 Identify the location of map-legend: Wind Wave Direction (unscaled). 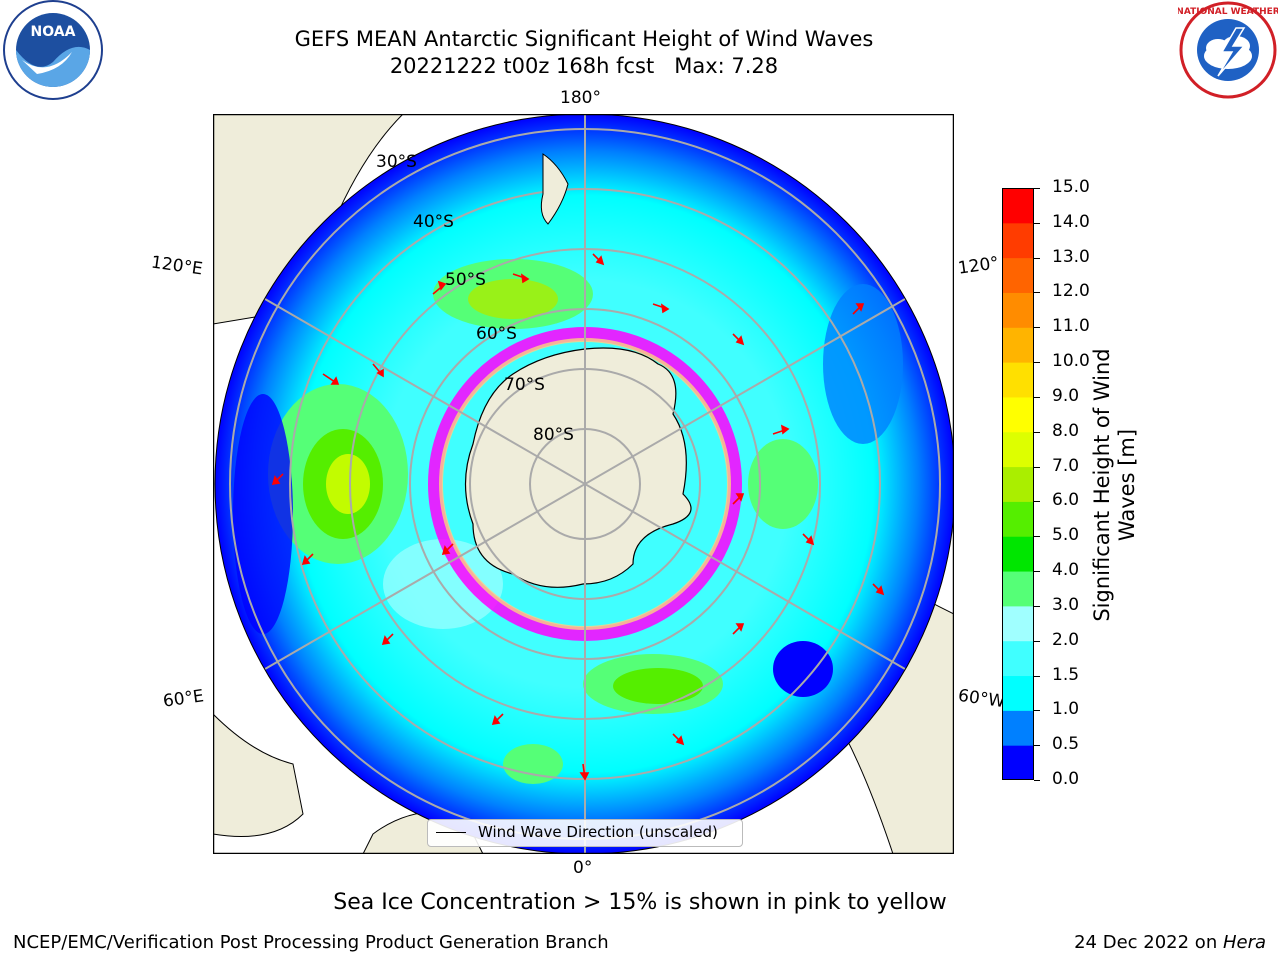
(585, 833).